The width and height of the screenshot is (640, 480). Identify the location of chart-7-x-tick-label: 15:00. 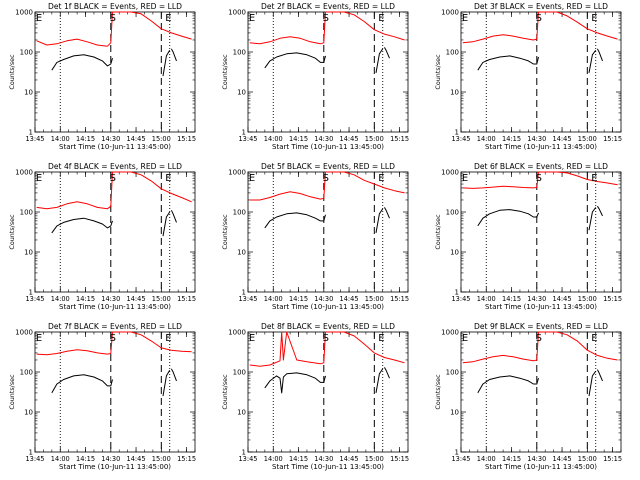
(161, 459).